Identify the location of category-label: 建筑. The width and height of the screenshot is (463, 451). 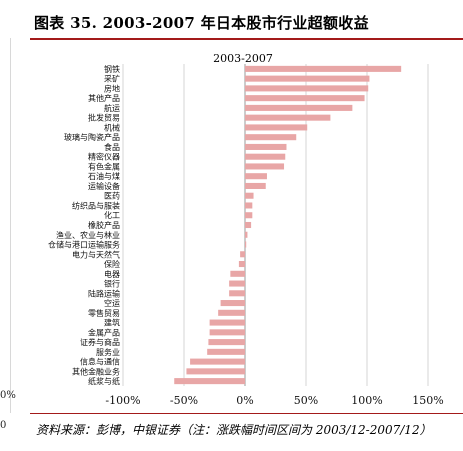
(112, 323).